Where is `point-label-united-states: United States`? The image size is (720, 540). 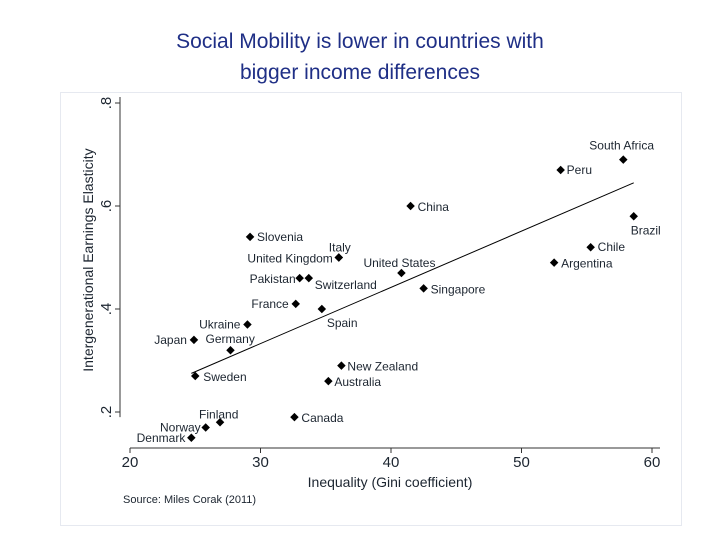
point-label-united-states: United States is located at coordinates (399, 263).